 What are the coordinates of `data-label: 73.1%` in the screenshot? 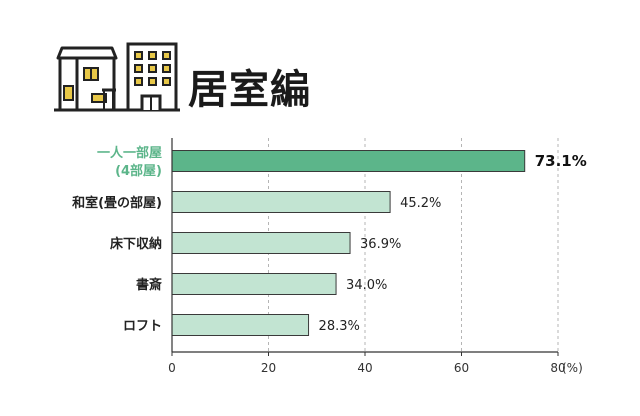 It's located at (561, 161).